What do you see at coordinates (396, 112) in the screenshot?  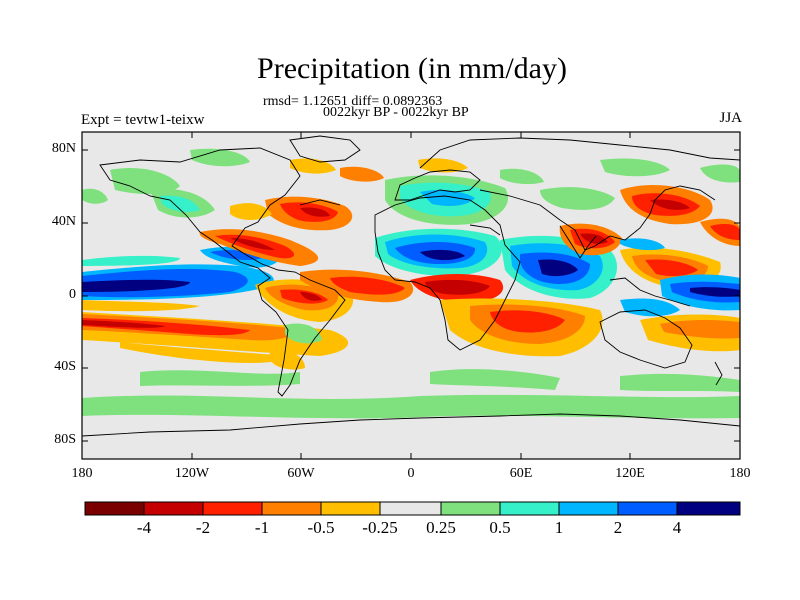 I see `period-text: 0022kyr BP - 0022kyr BP` at bounding box center [396, 112].